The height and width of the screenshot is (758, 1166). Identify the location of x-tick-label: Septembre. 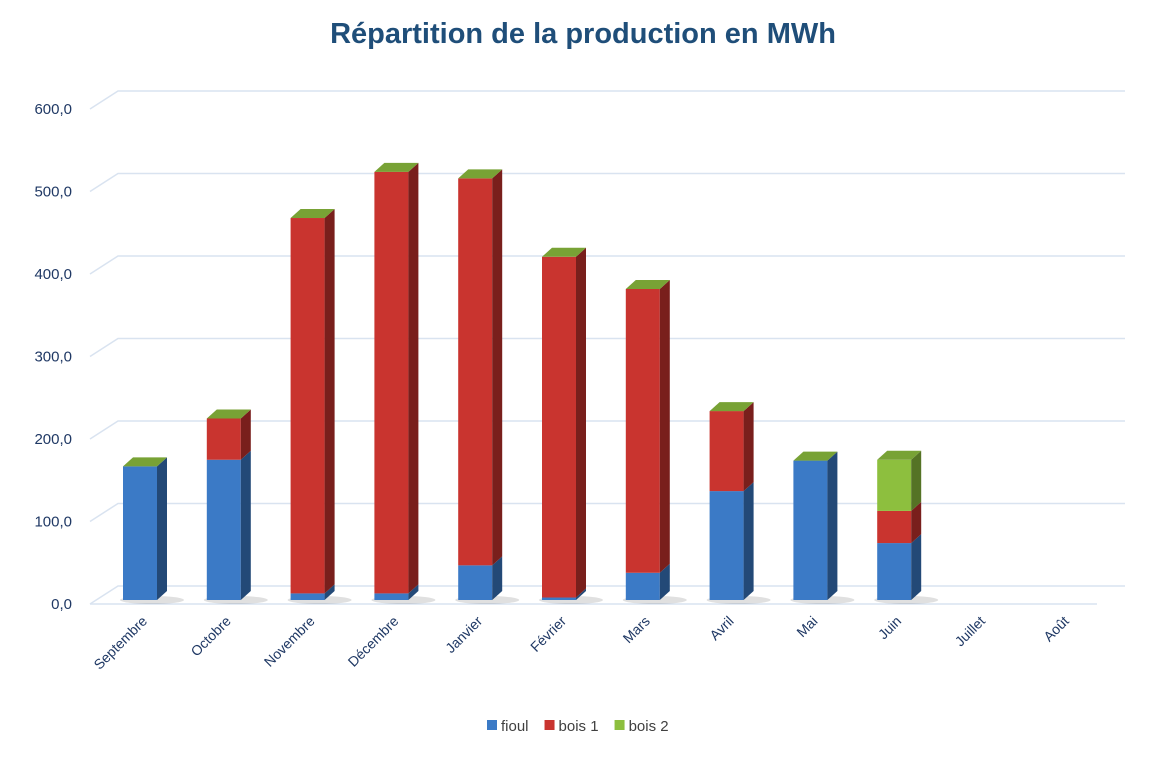
(120, 643).